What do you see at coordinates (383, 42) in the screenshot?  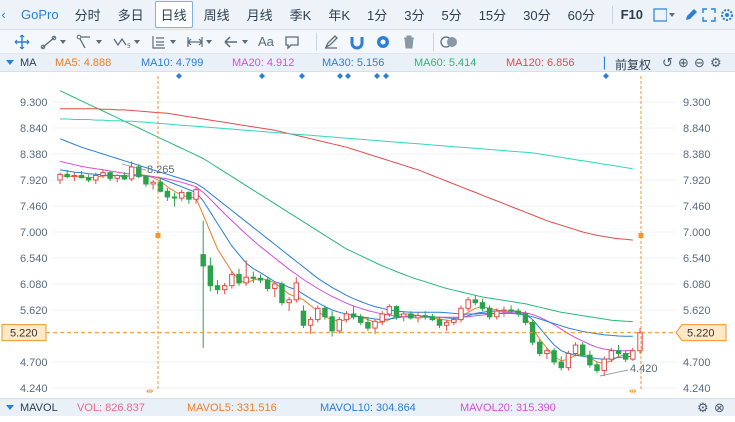 I see `visibility-tool` at bounding box center [383, 42].